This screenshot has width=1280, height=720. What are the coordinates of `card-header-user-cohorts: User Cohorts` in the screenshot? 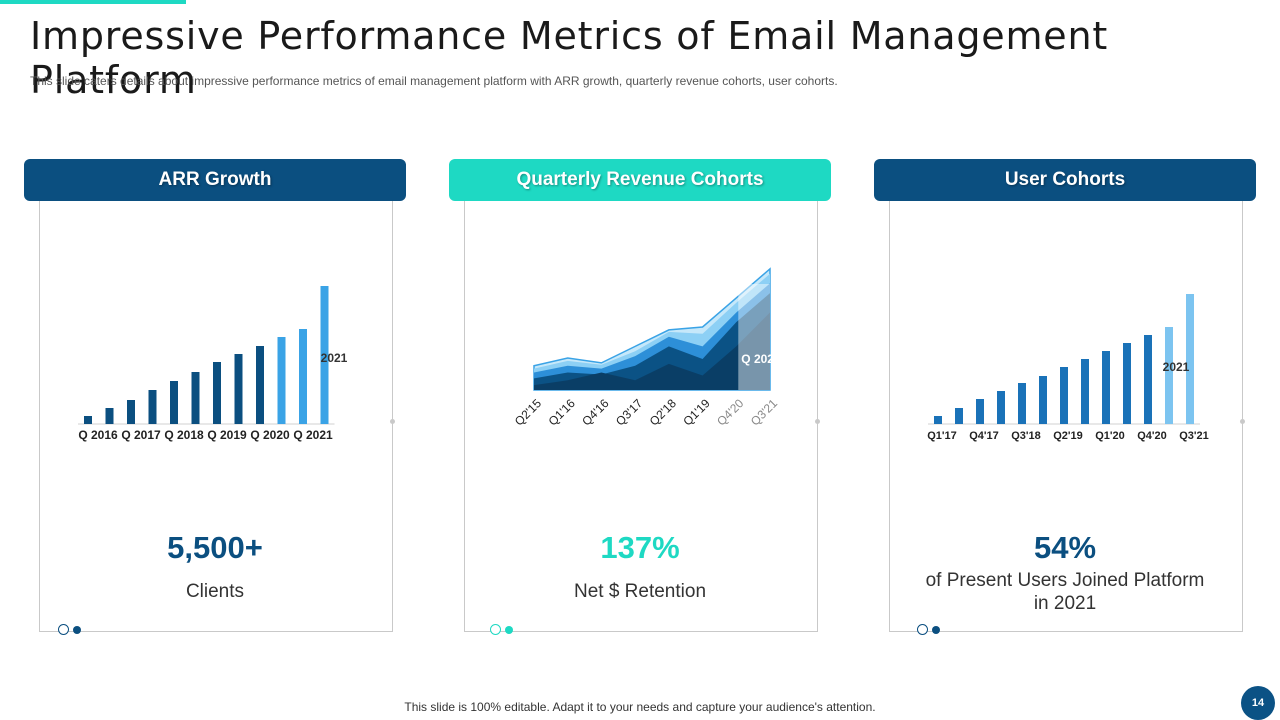 It's located at (1065, 180).